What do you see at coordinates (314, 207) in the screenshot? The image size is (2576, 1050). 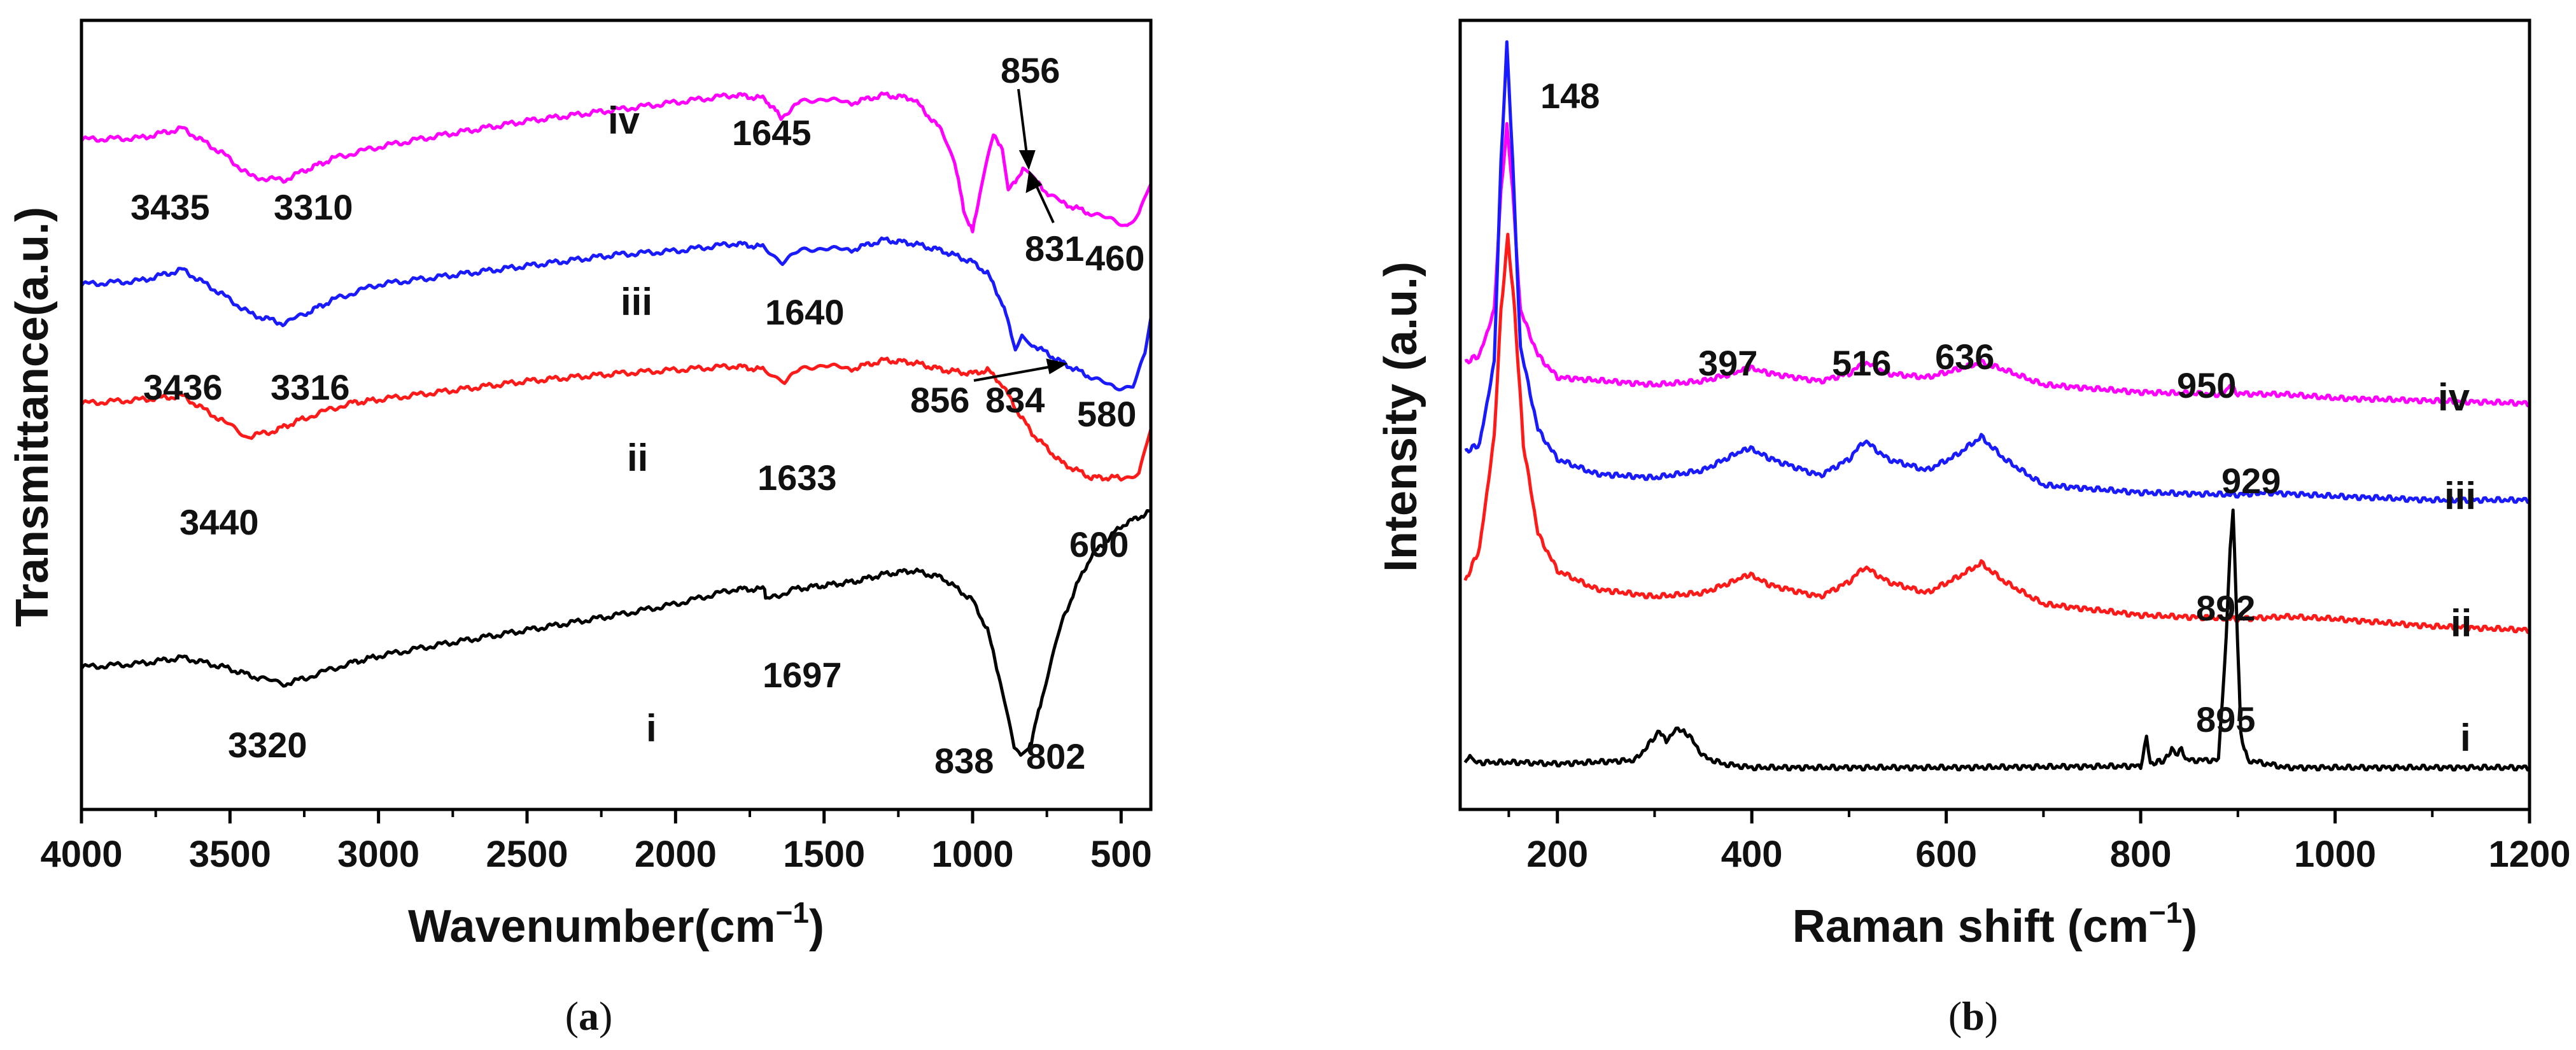 I see `panel-a-peak-label: 3310` at bounding box center [314, 207].